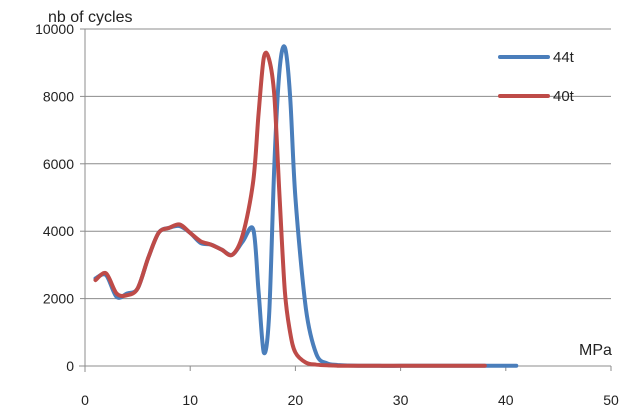  Describe the element at coordinates (54, 29) in the screenshot. I see `y-tick-label-10000: 10000` at that location.